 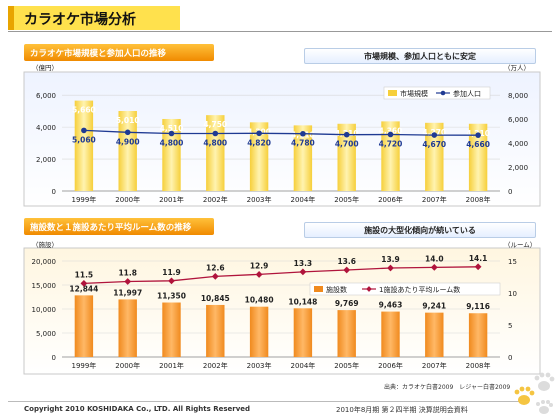 What do you see at coordinates (346, 365) in the screenshot?
I see `x-tick-label: 2005年` at bounding box center [346, 365].